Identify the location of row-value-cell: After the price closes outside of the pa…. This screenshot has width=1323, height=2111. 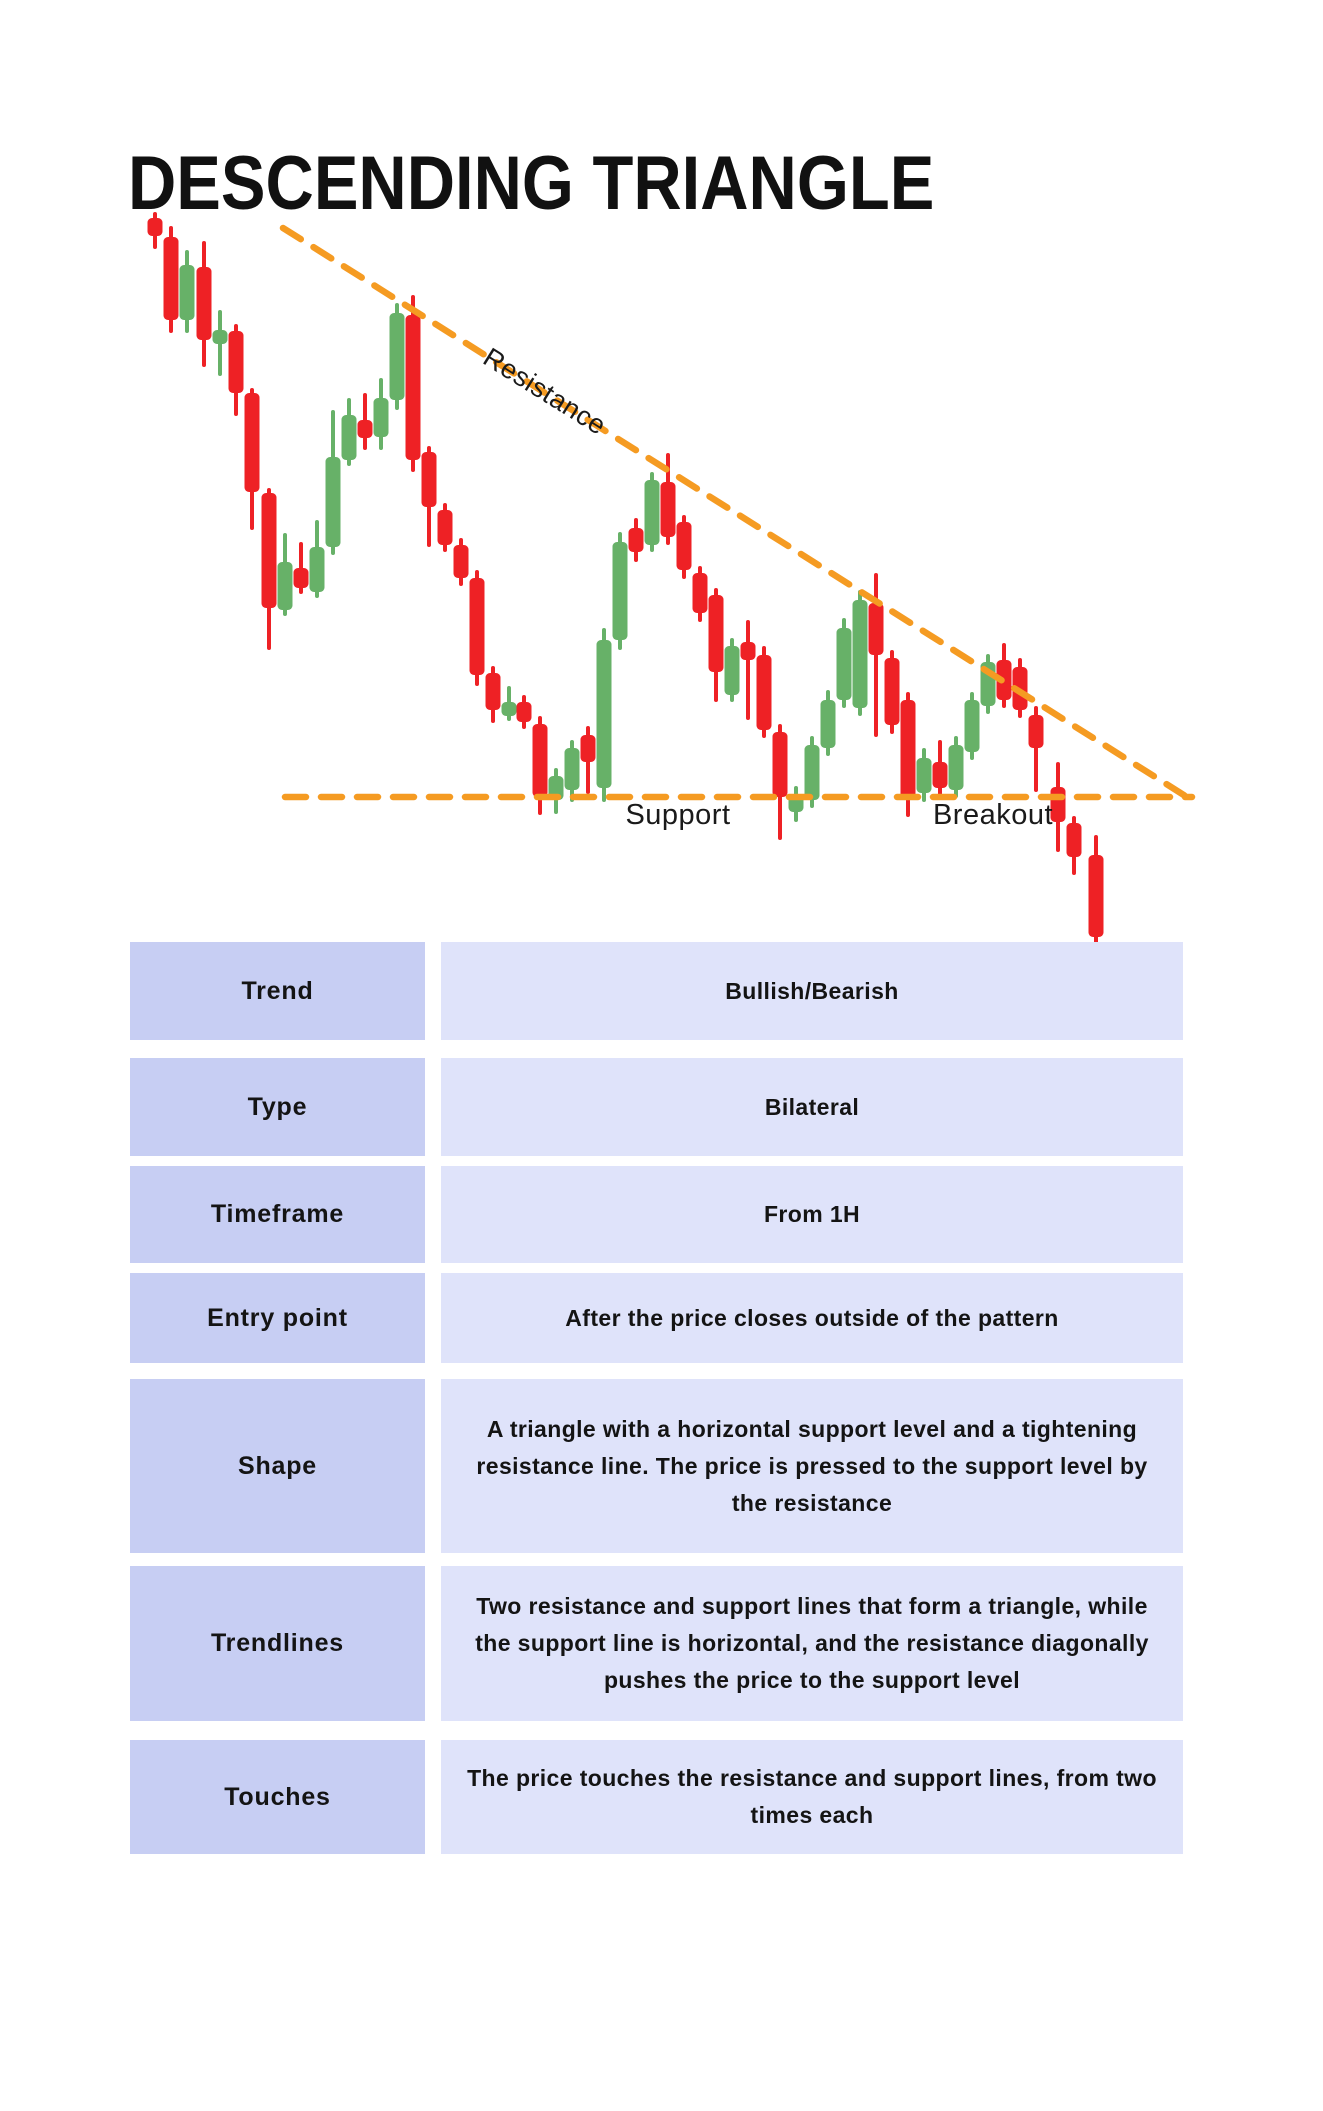
(812, 1318).